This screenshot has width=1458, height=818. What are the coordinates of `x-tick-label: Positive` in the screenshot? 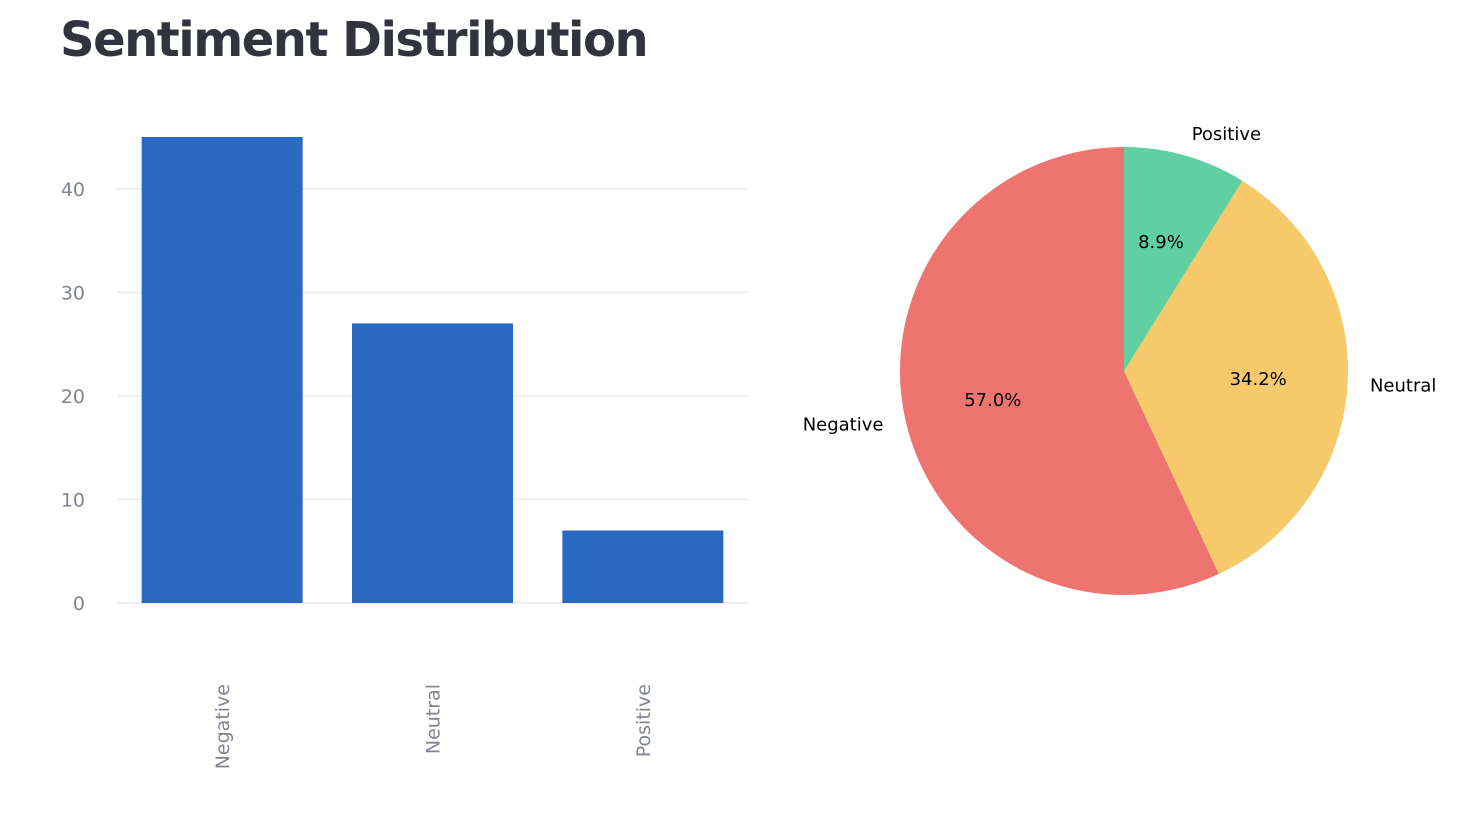 It's located at (644, 720).